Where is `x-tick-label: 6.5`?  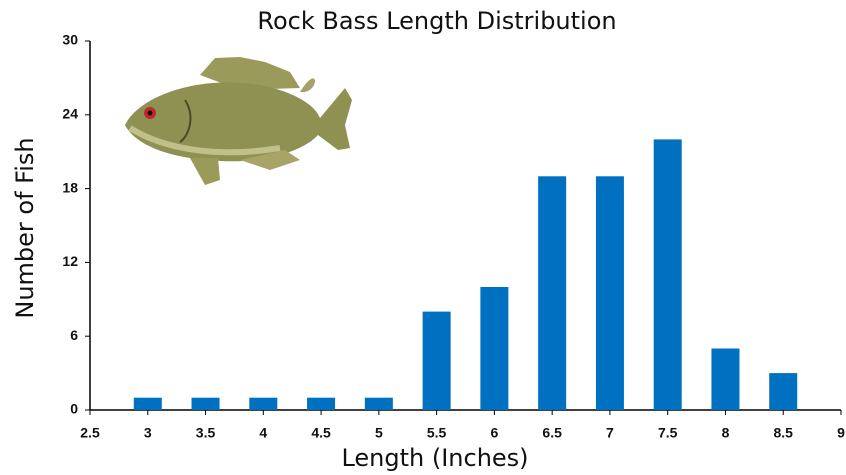 x-tick-label: 6.5 is located at coordinates (552, 433).